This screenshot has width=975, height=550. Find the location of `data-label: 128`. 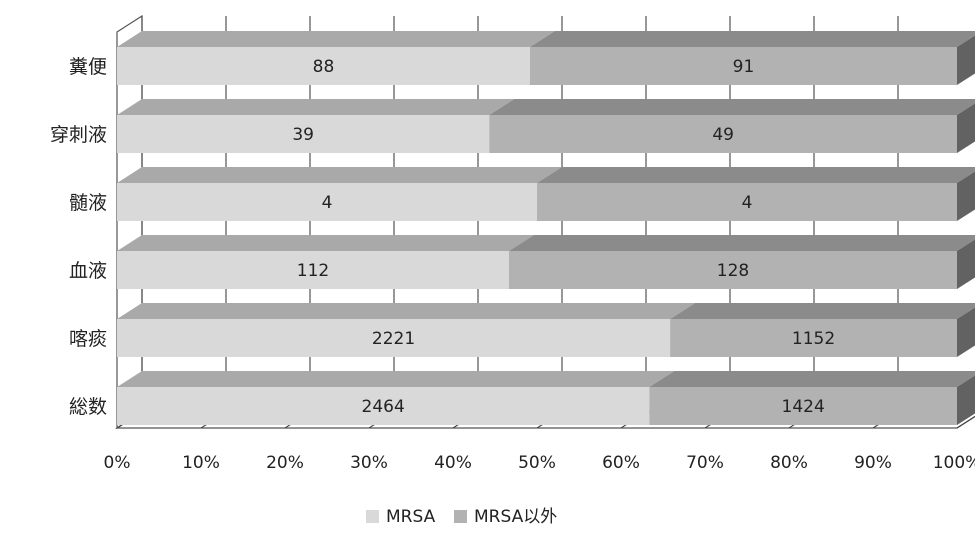

data-label: 128 is located at coordinates (733, 271).